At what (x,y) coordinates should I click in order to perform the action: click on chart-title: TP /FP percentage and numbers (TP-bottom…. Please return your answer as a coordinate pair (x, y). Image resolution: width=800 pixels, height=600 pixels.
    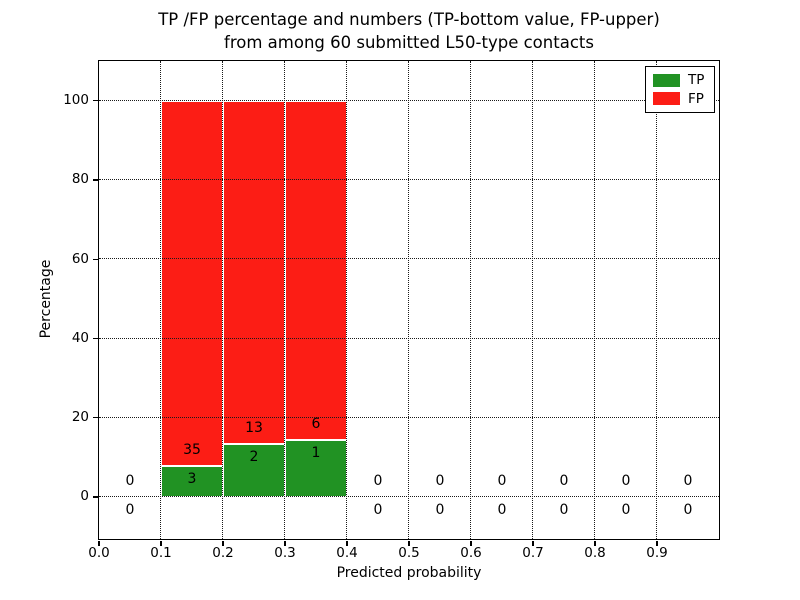
    Looking at the image, I should click on (409, 31).